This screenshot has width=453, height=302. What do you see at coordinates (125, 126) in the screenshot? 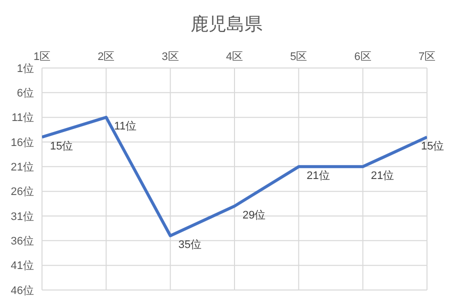
I see `data-label: 11位` at bounding box center [125, 126].